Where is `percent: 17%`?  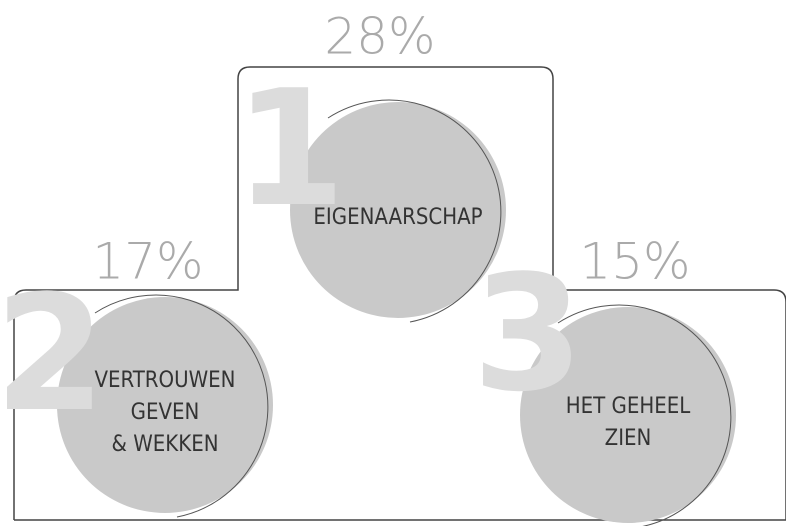 percent: 17% is located at coordinates (147, 262).